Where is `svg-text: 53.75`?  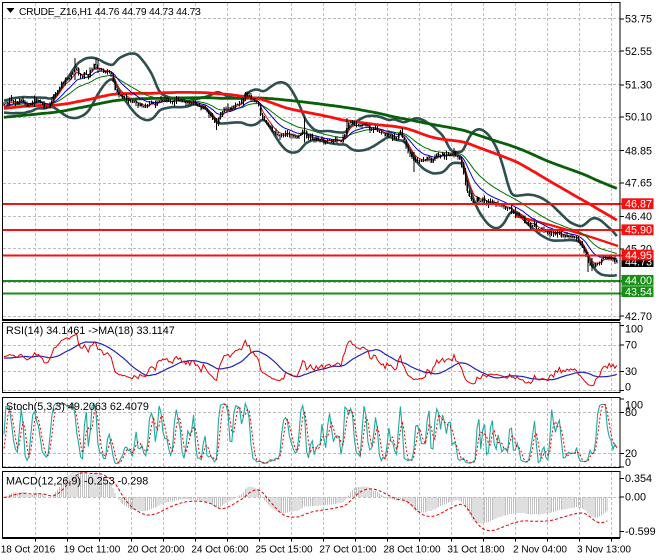
svg-text: 53.75 is located at coordinates (638, 20).